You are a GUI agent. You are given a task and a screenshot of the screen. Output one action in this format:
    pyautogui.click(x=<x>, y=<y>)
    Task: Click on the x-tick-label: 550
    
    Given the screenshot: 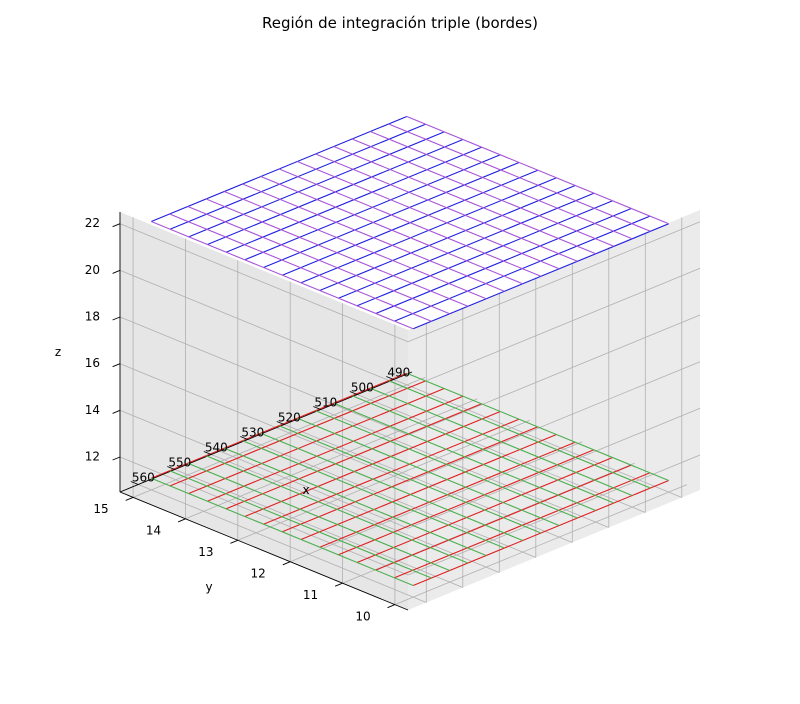 What is the action you would take?
    pyautogui.click(x=179, y=463)
    